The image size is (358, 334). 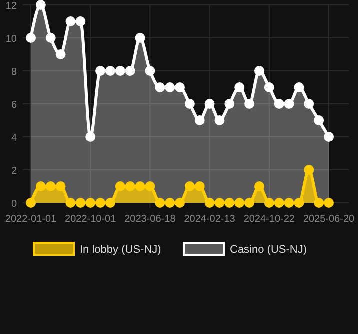 What do you see at coordinates (14, 171) in the screenshot?
I see `y-tick-label: 2` at bounding box center [14, 171].